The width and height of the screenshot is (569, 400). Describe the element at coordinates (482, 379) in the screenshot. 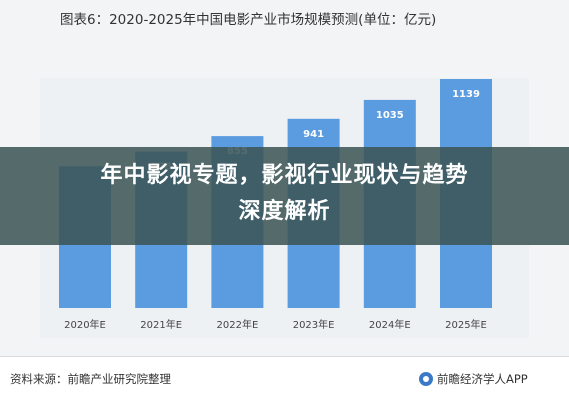

I see `brand-label: 前瞻经济学人APP` at that location.